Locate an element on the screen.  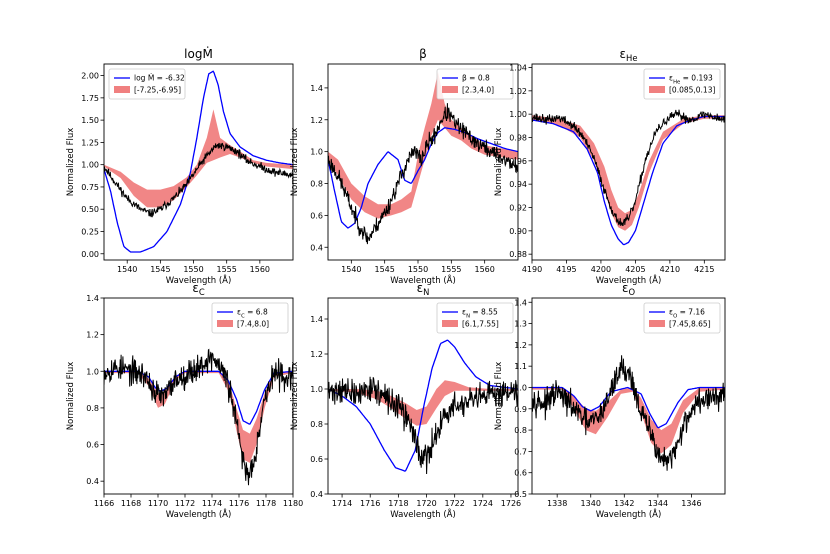
x-tick-label: 1166 is located at coordinates (104, 503).